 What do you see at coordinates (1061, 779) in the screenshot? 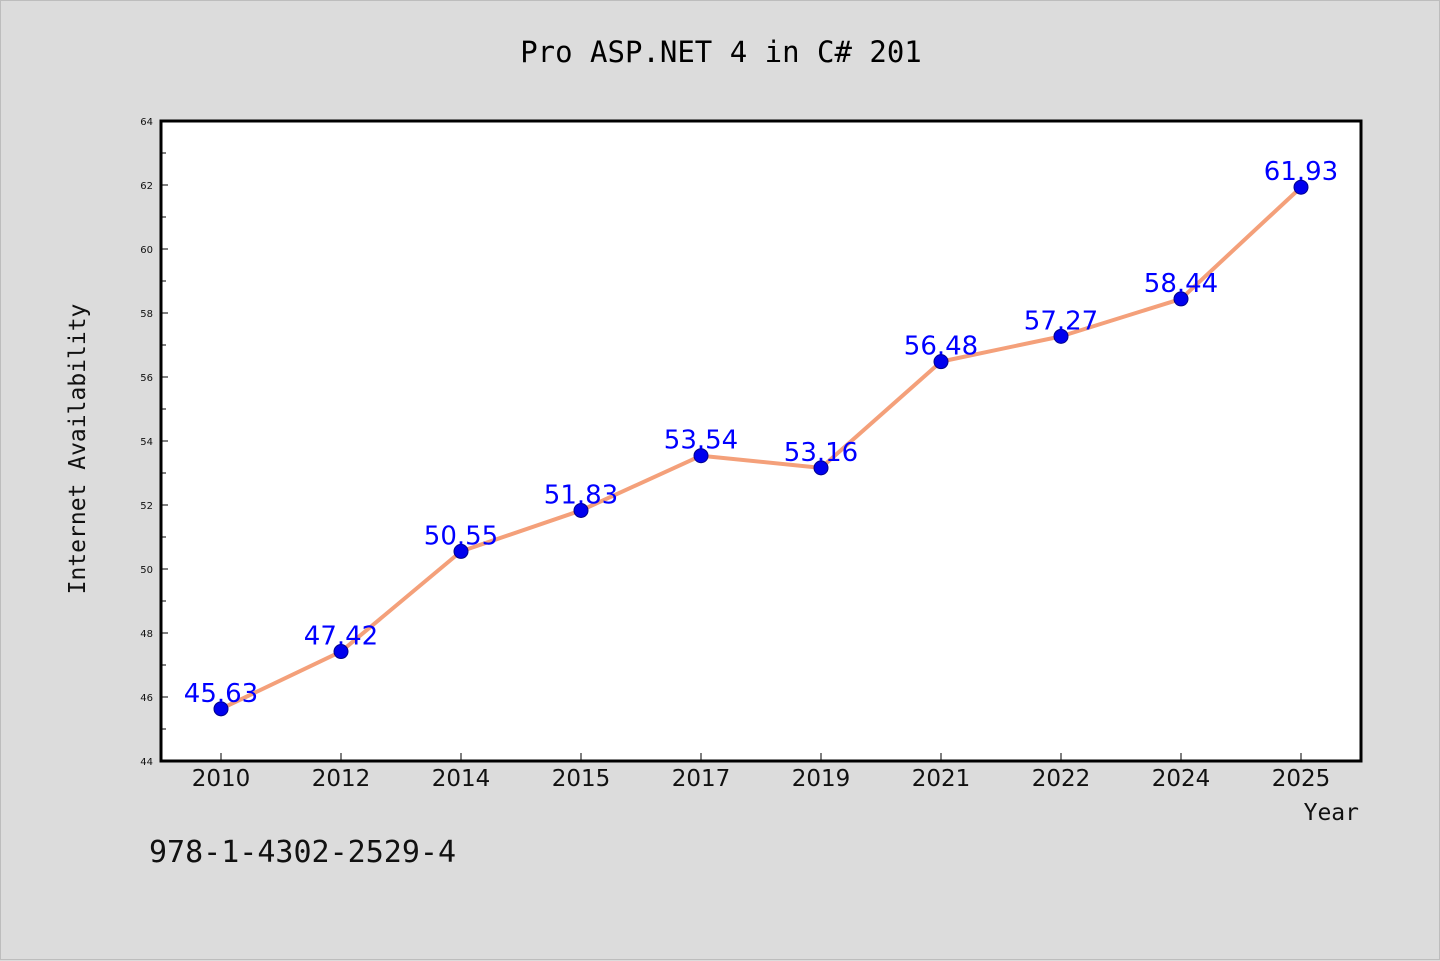
I see `x-tick-label: 2022` at bounding box center [1061, 779].